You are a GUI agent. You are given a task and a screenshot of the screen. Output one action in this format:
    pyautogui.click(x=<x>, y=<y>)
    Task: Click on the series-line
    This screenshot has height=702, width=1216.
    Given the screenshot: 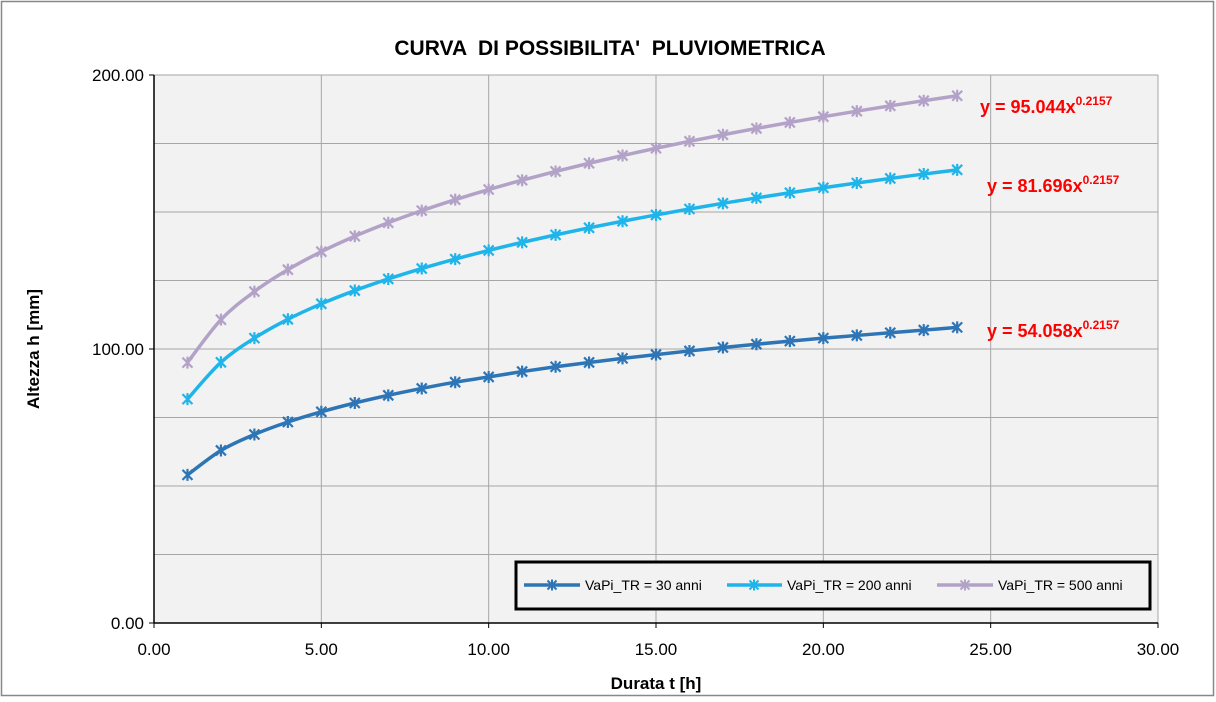 What is the action you would take?
    pyautogui.click(x=572, y=401)
    